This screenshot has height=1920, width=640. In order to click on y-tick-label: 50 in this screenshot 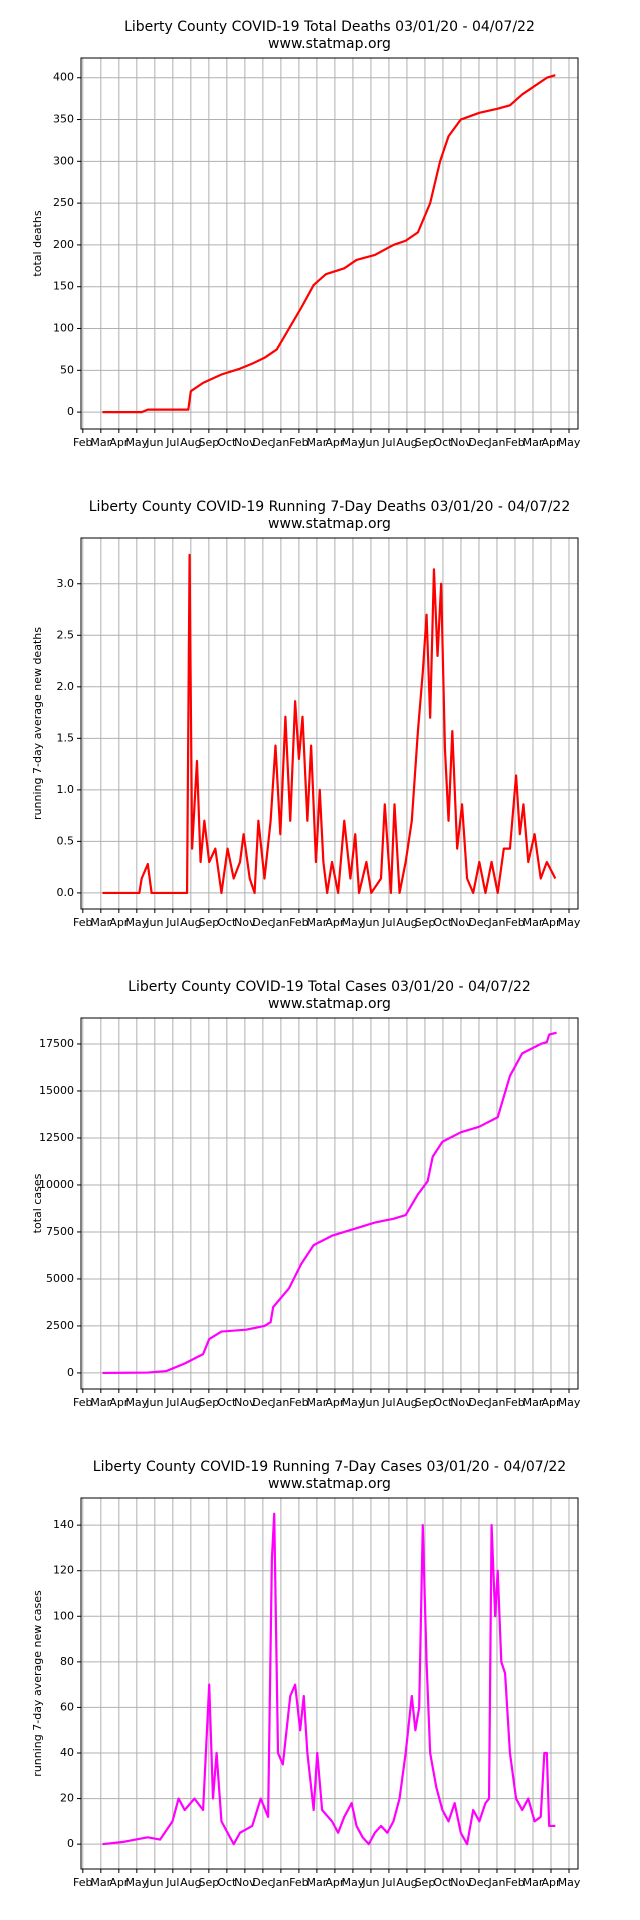, I will do `click(67, 369)`.